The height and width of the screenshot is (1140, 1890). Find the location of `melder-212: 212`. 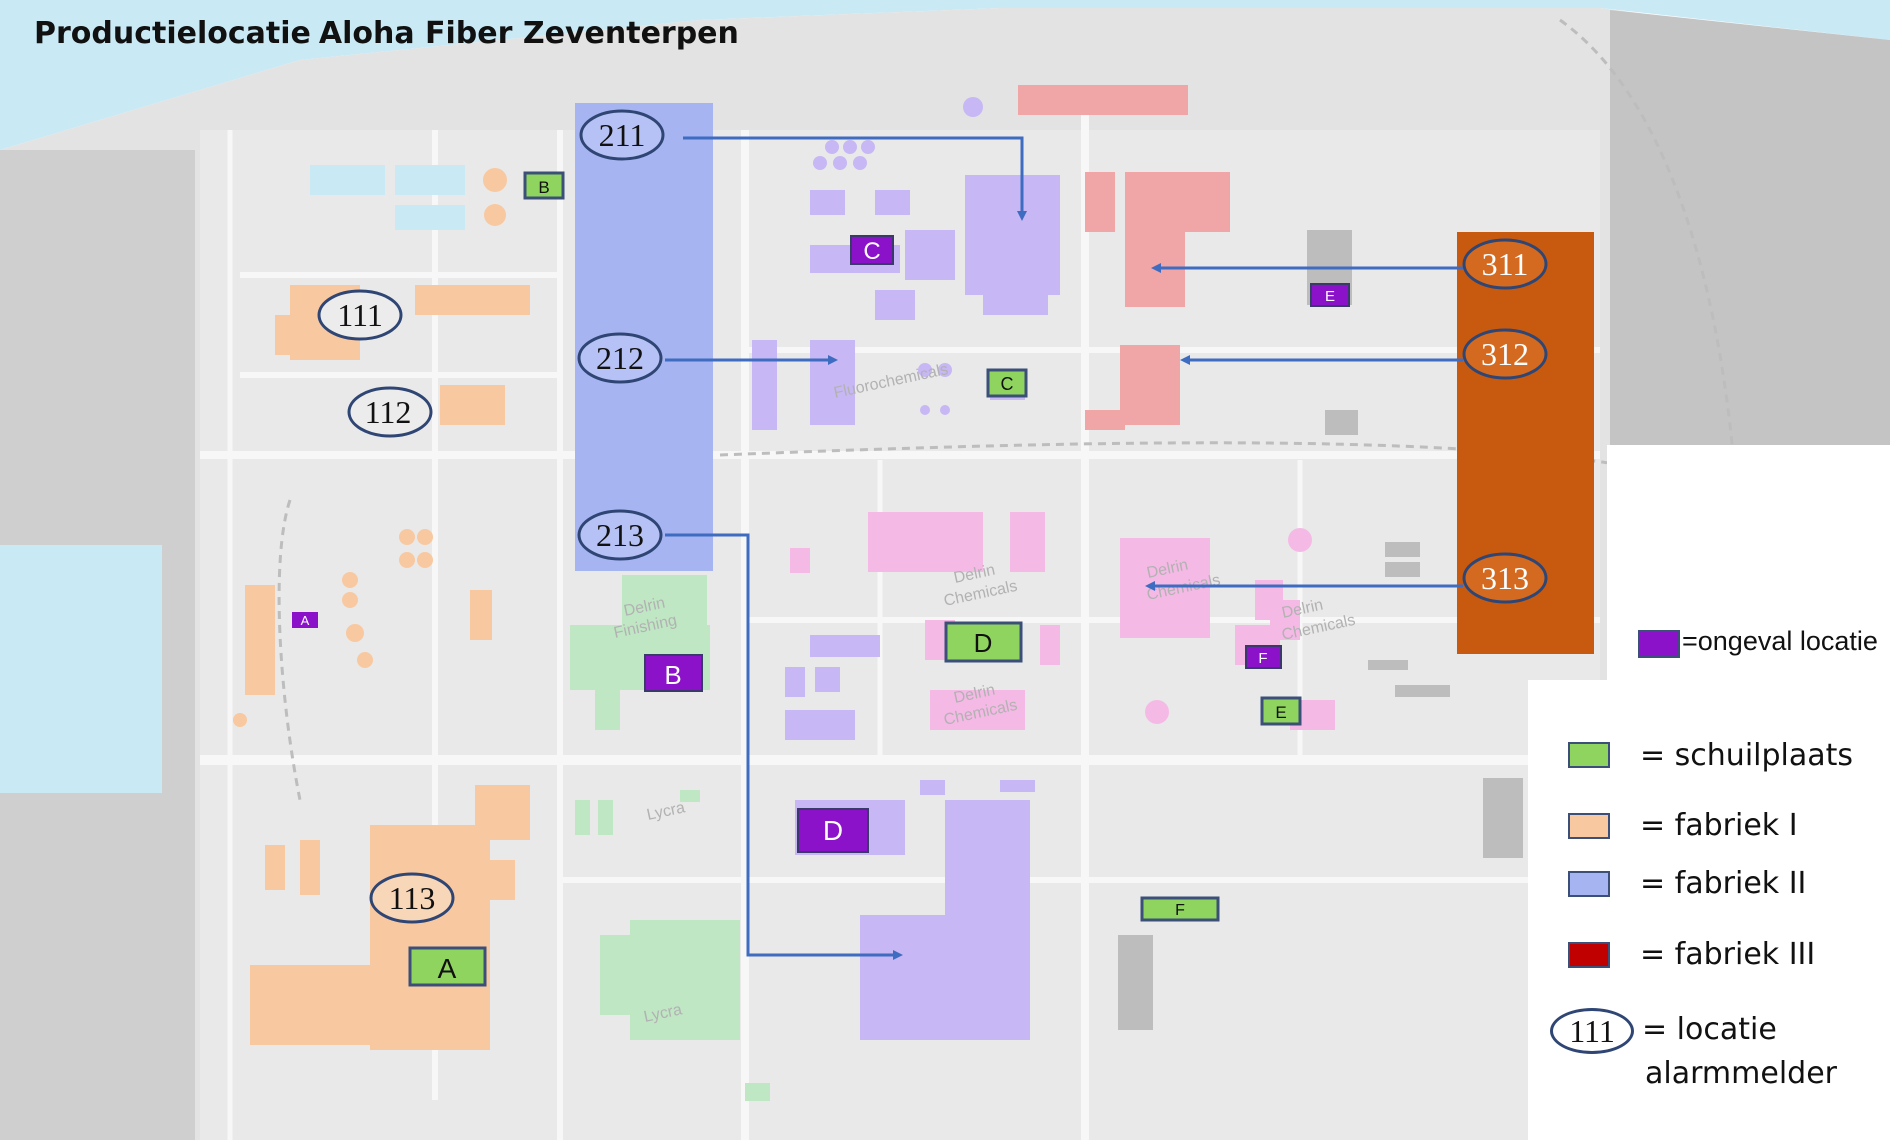

melder-212: 212 is located at coordinates (620, 358).